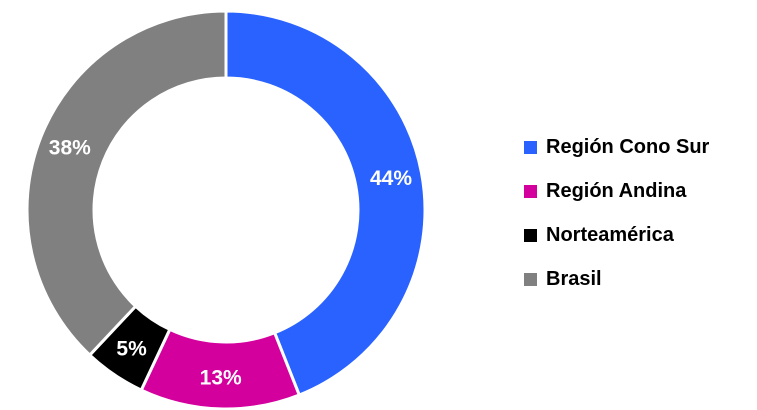 This screenshot has height=410, width=757. Describe the element at coordinates (131, 348) in the screenshot. I see `slice-data-label: 5%` at that location.